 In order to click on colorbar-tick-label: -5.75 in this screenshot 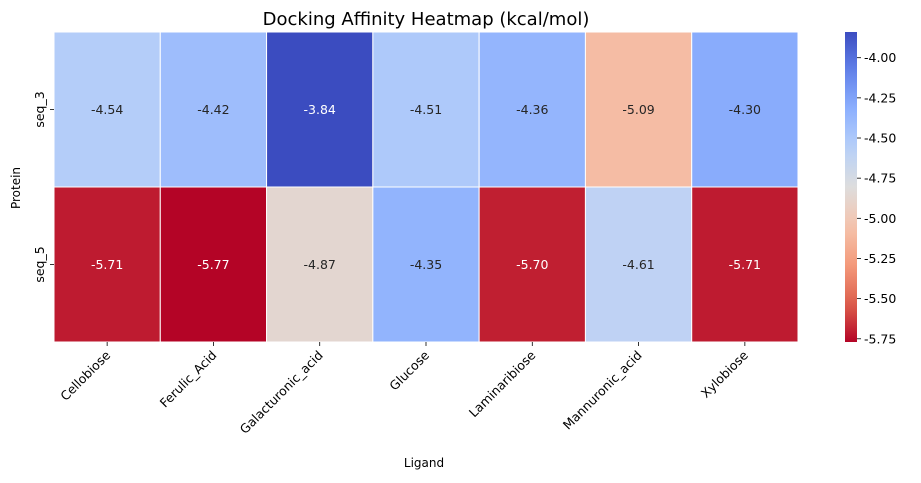, I will do `click(880, 338)`.